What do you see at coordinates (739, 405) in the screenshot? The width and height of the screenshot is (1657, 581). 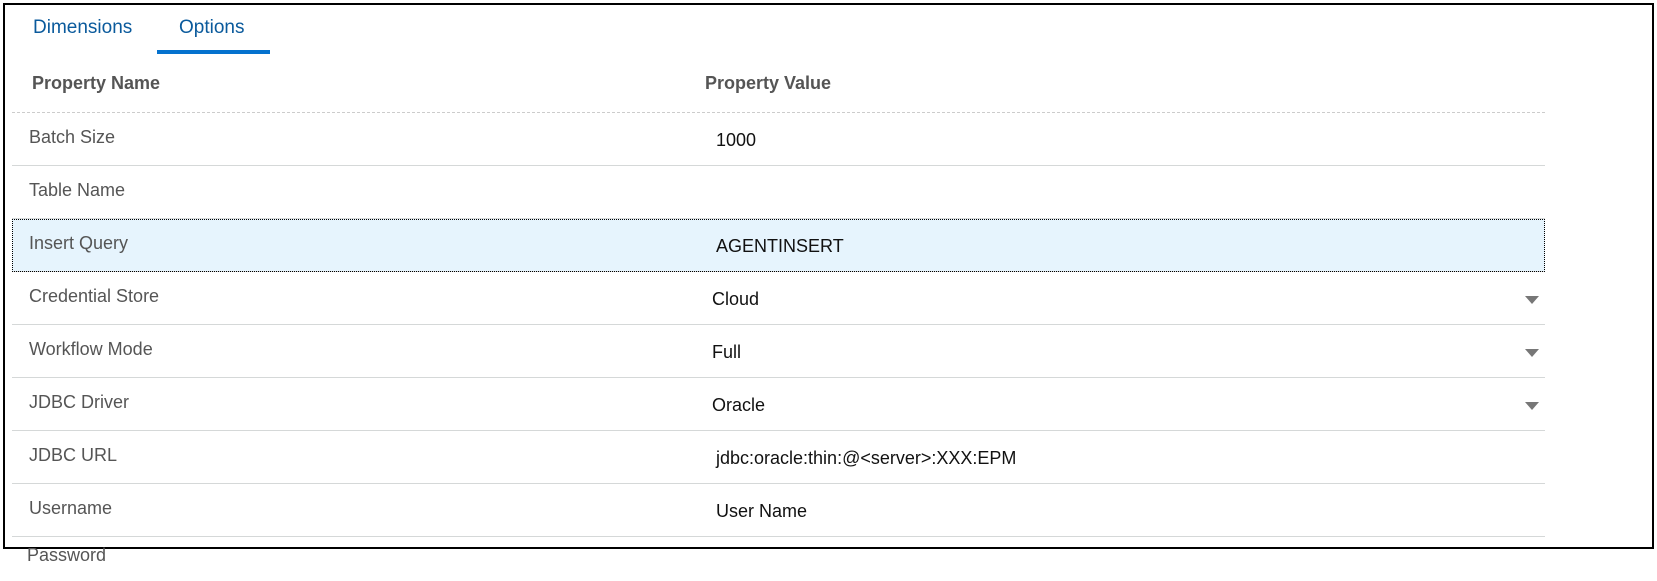 I see `property-value-select: Oracle` at bounding box center [739, 405].